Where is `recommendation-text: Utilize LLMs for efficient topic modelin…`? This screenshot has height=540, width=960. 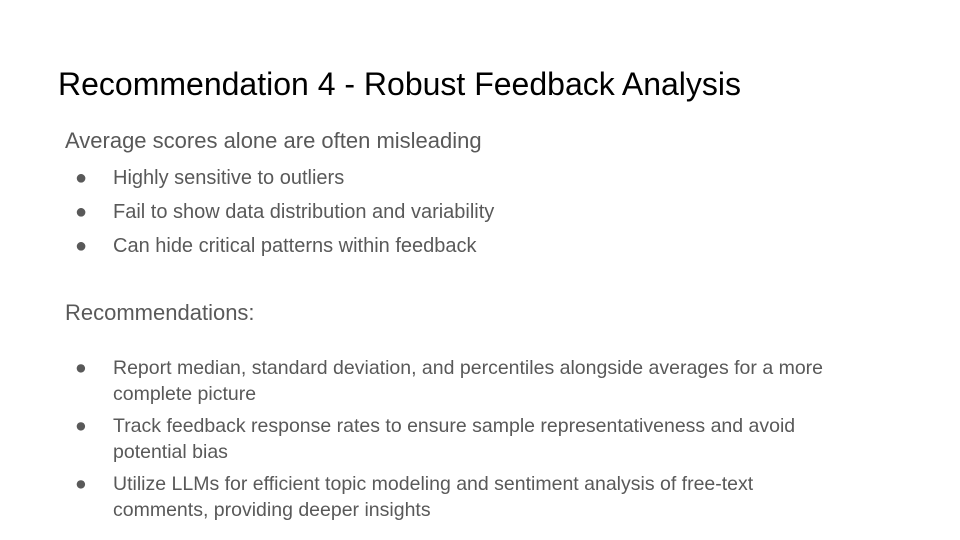
recommendation-text: Utilize LLMs for efficient topic modelin… is located at coordinates (433, 497).